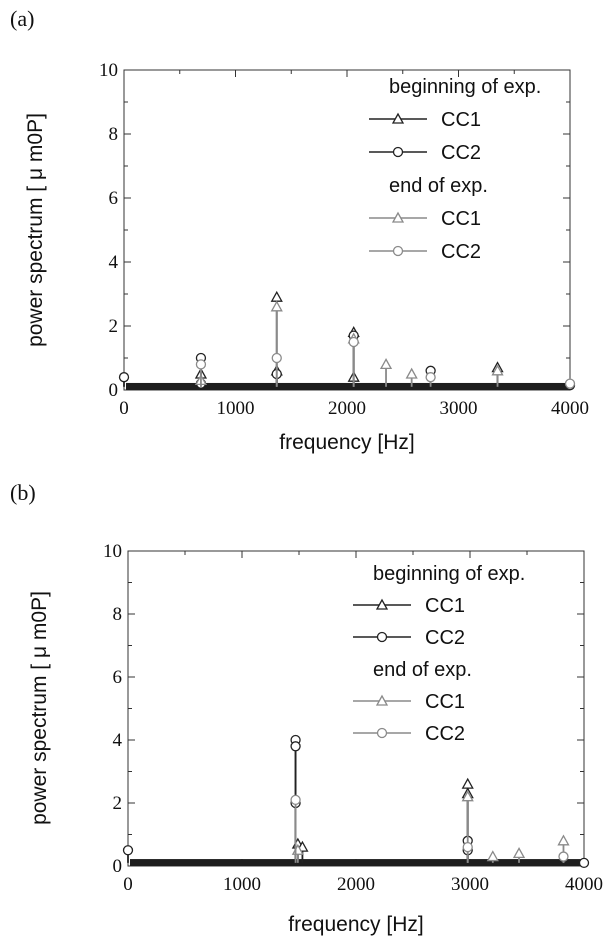 The height and width of the screenshot is (940, 609). What do you see at coordinates (382, 820) in the screenshot?
I see `series-0-cc1` at bounding box center [382, 820].